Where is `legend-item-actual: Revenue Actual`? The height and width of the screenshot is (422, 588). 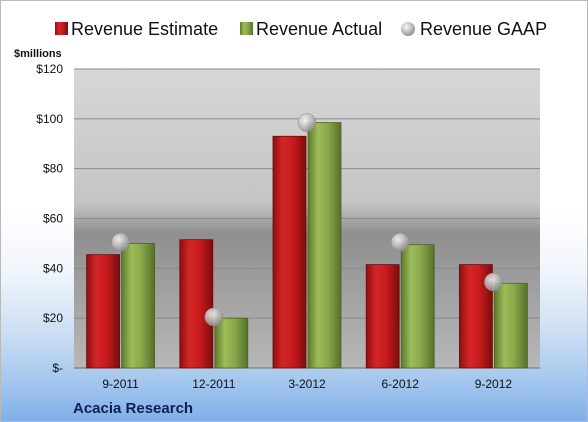 legend-item-actual: Revenue Actual is located at coordinates (311, 29).